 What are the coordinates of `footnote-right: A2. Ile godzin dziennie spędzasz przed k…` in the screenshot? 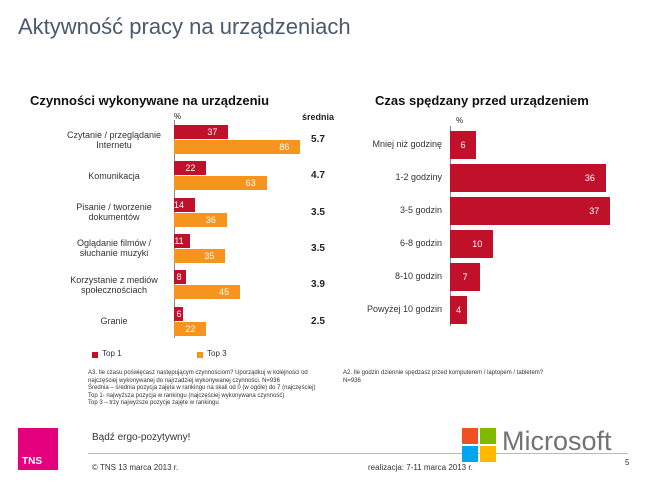 It's located at (473, 377).